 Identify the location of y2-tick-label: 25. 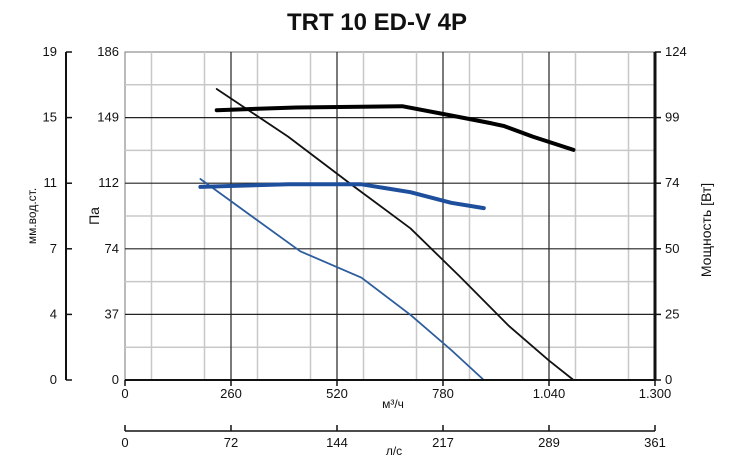
(672, 313).